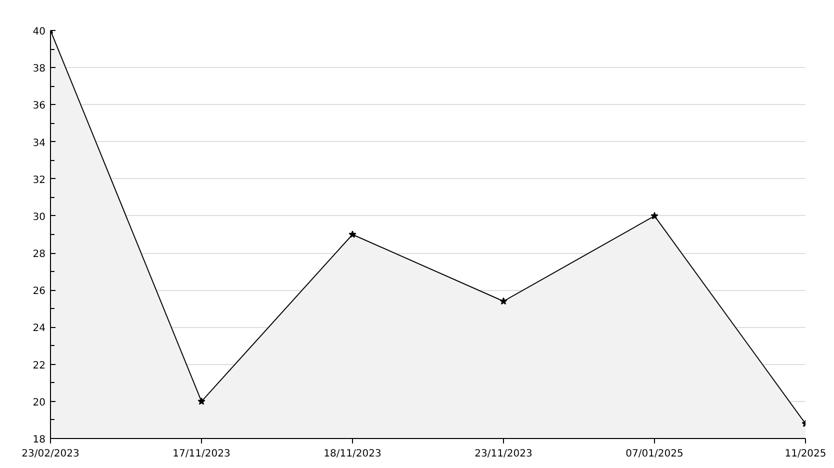 This screenshot has width=834, height=468. I want to click on x-tick-label: 23/02/2023, so click(51, 454).